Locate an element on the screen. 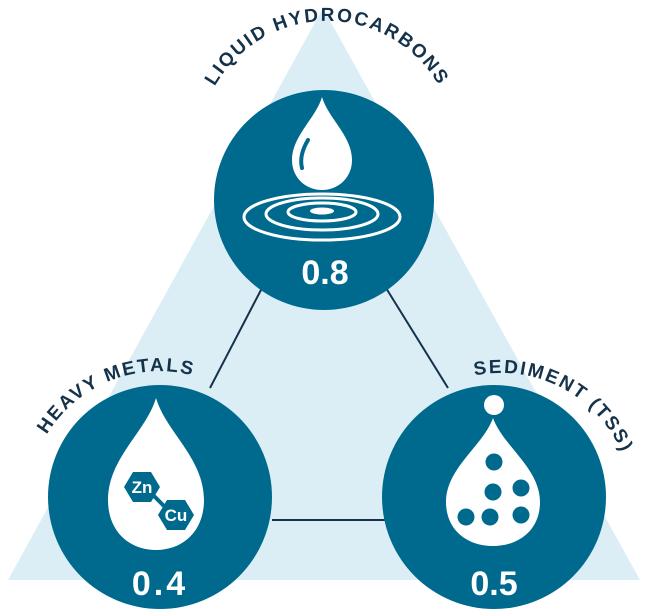  connector-top-right is located at coordinates (417, 338).